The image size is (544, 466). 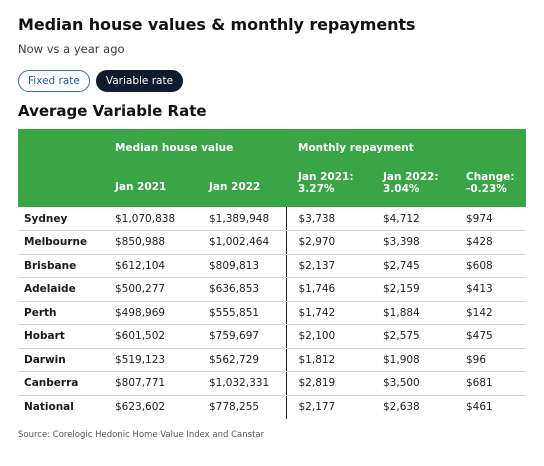 What do you see at coordinates (243, 336) in the screenshot?
I see `value-2022-cell: $759,697` at bounding box center [243, 336].